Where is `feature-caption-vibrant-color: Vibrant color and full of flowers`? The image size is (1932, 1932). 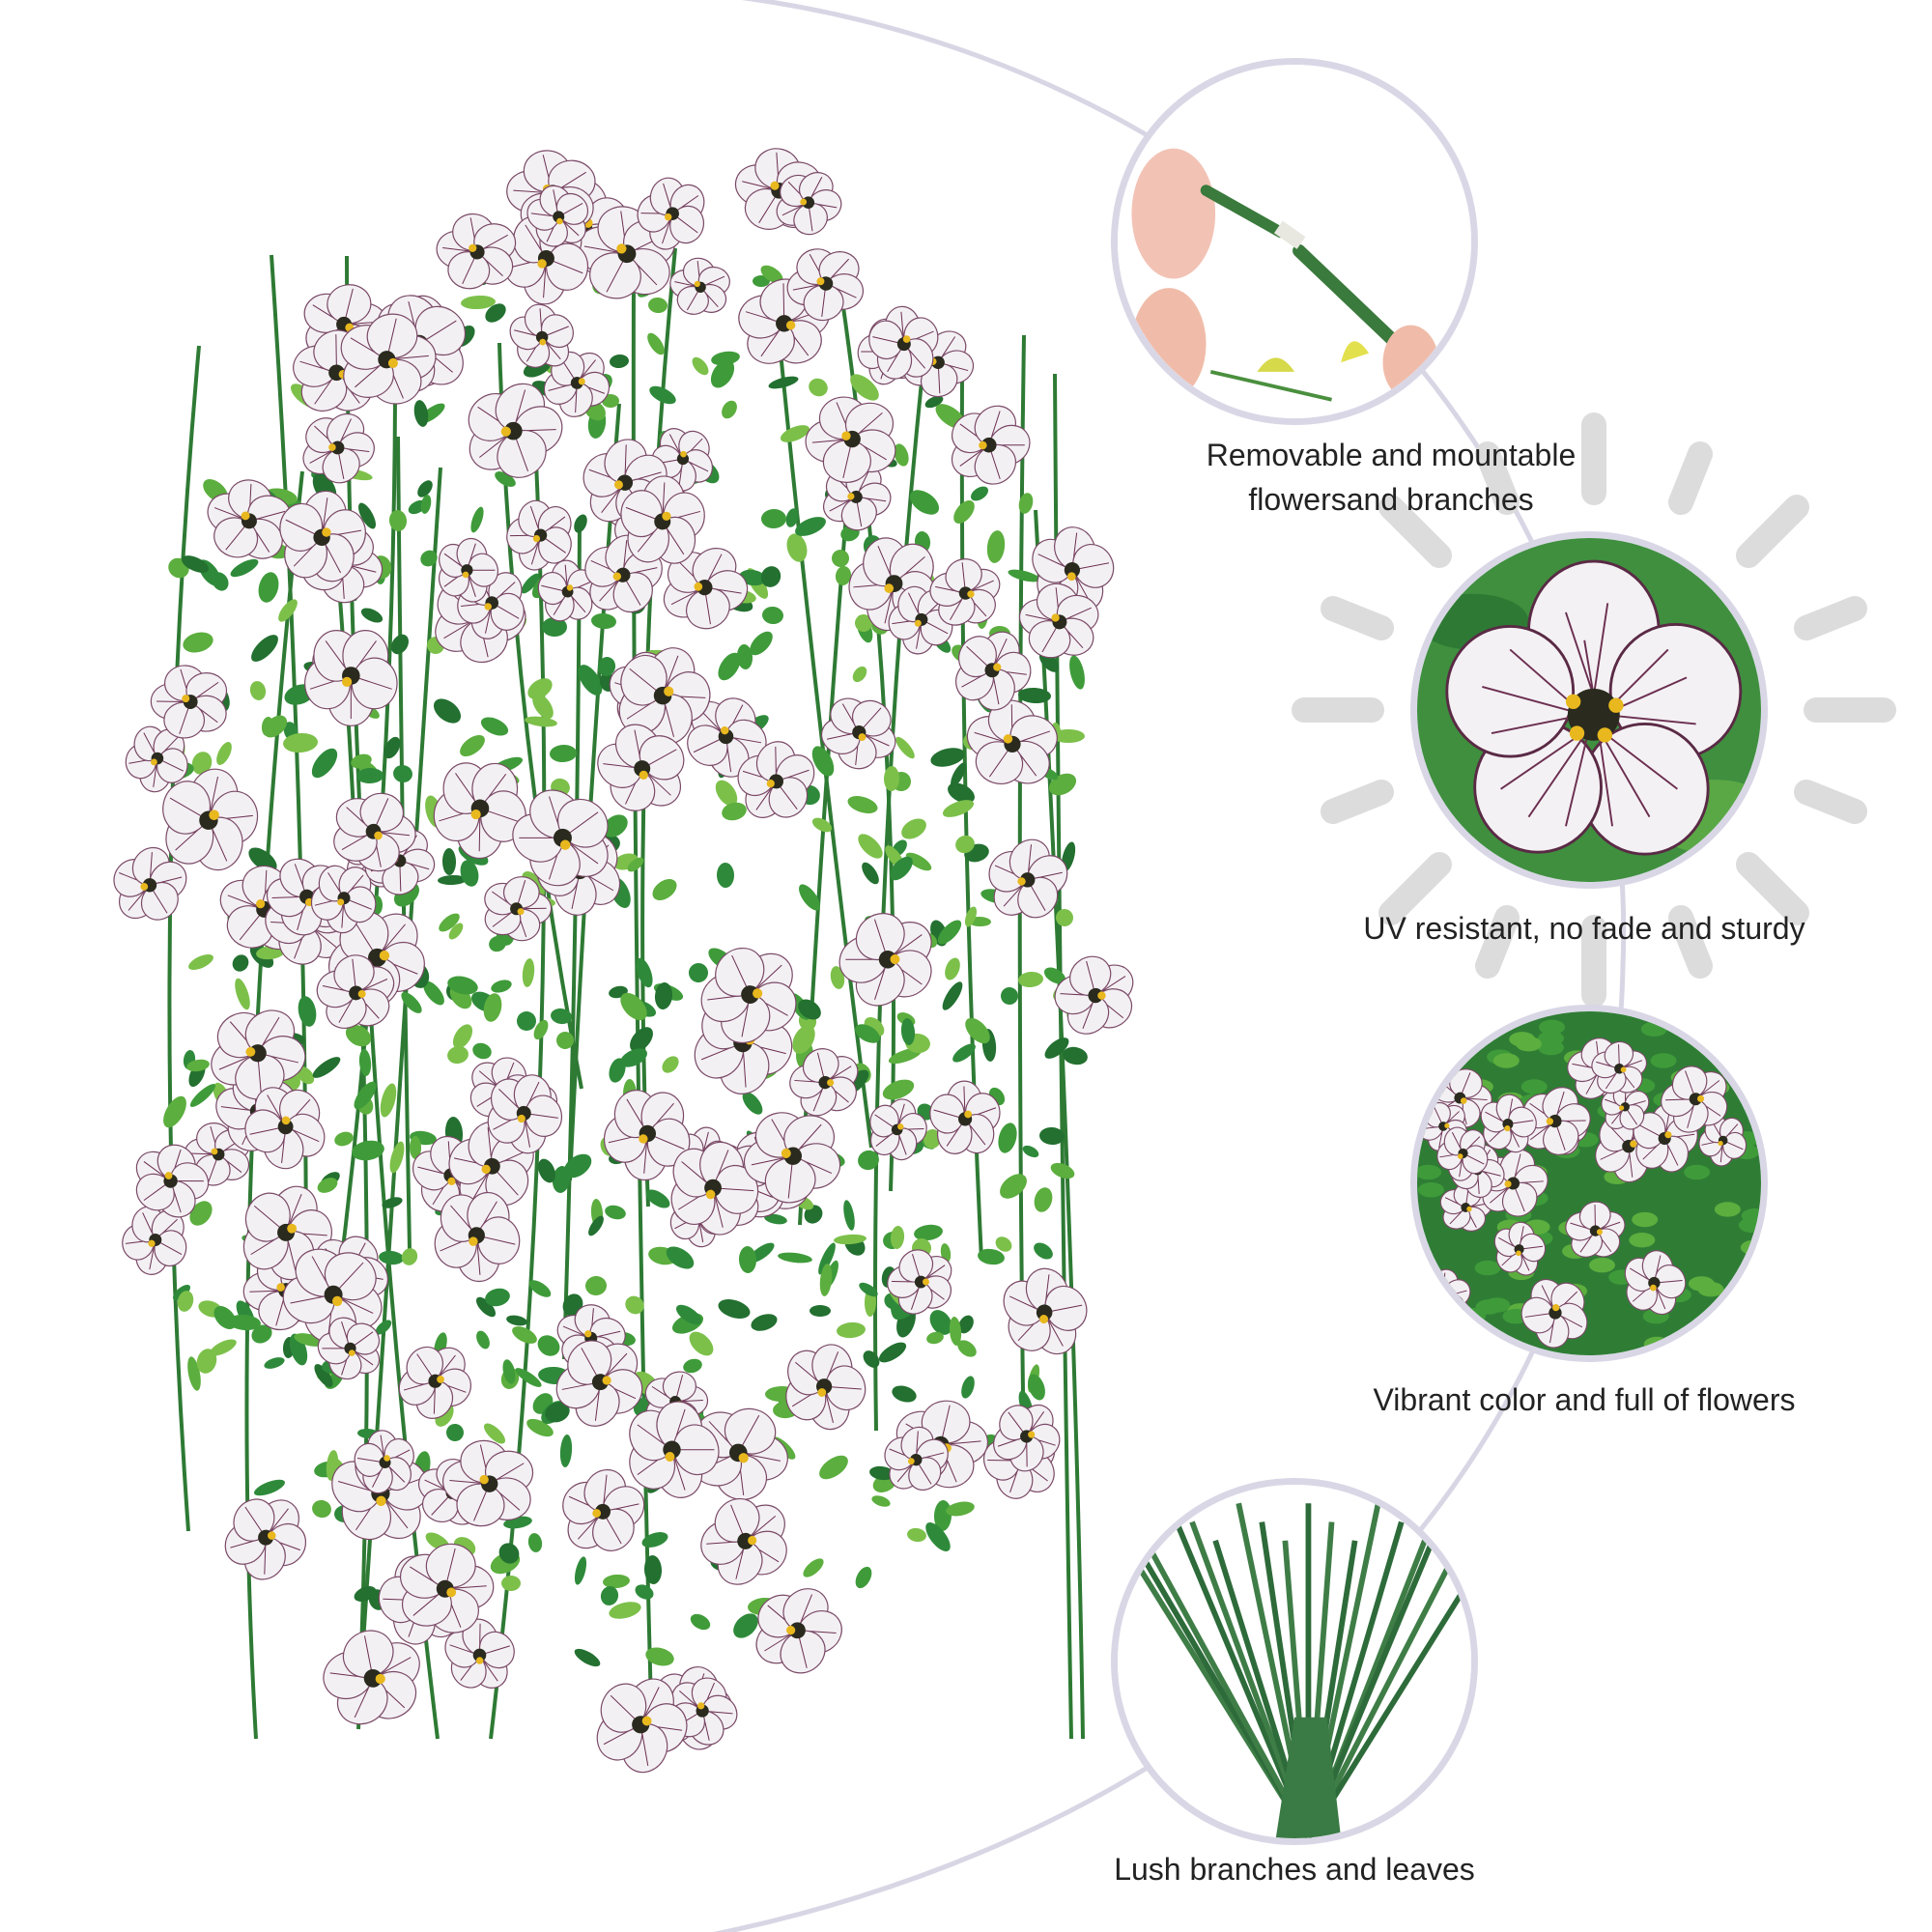 feature-caption-vibrant-color: Vibrant color and full of flowers is located at coordinates (1584, 1400).